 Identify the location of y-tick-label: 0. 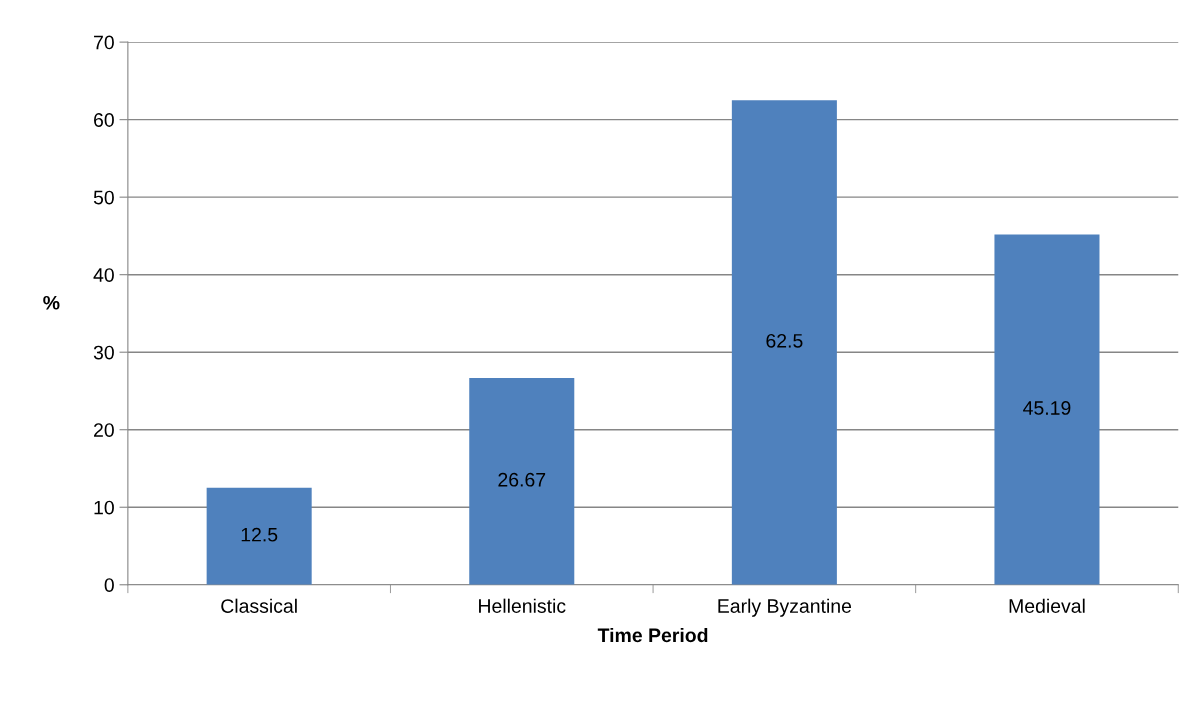
(109, 585).